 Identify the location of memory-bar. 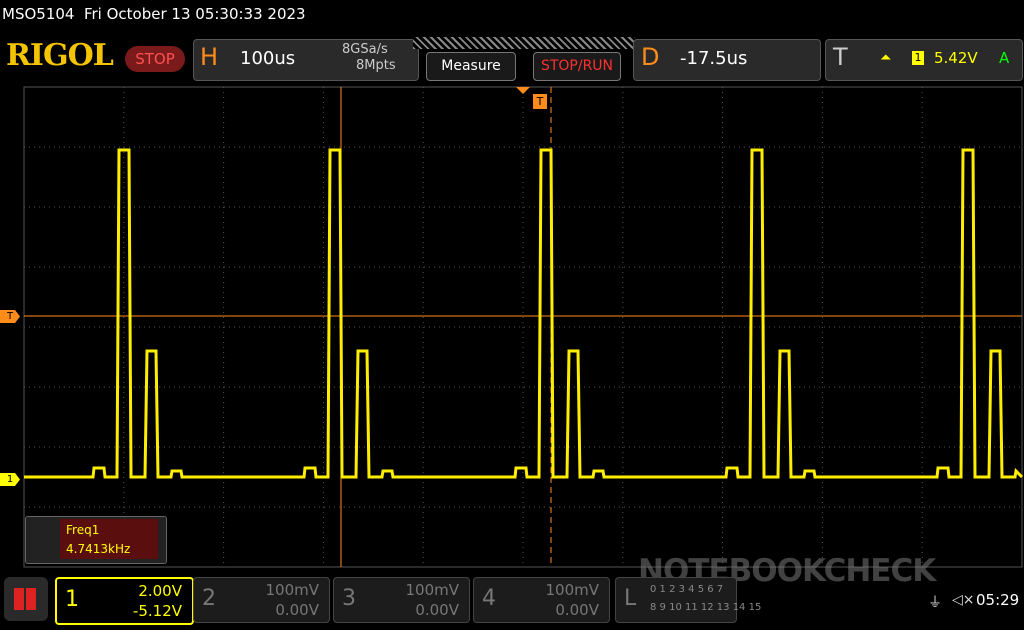
(524, 43).